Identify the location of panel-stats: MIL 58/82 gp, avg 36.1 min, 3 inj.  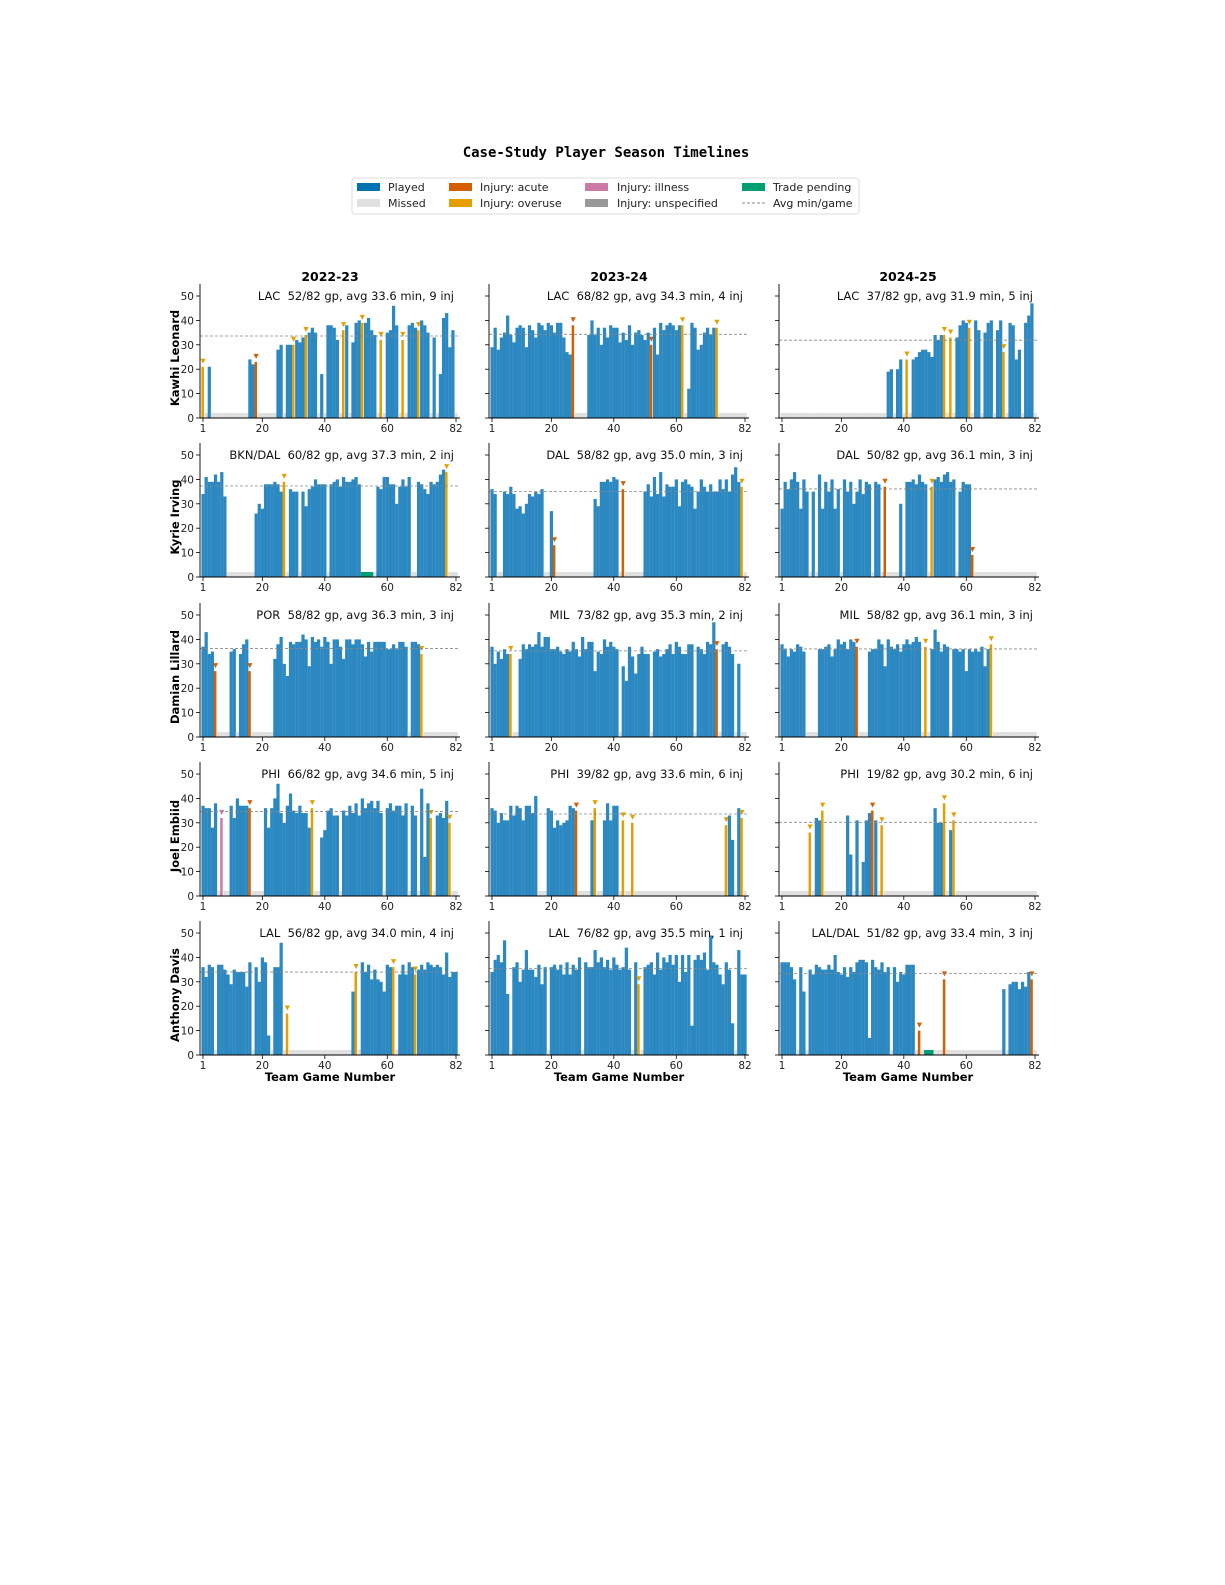
(936, 615).